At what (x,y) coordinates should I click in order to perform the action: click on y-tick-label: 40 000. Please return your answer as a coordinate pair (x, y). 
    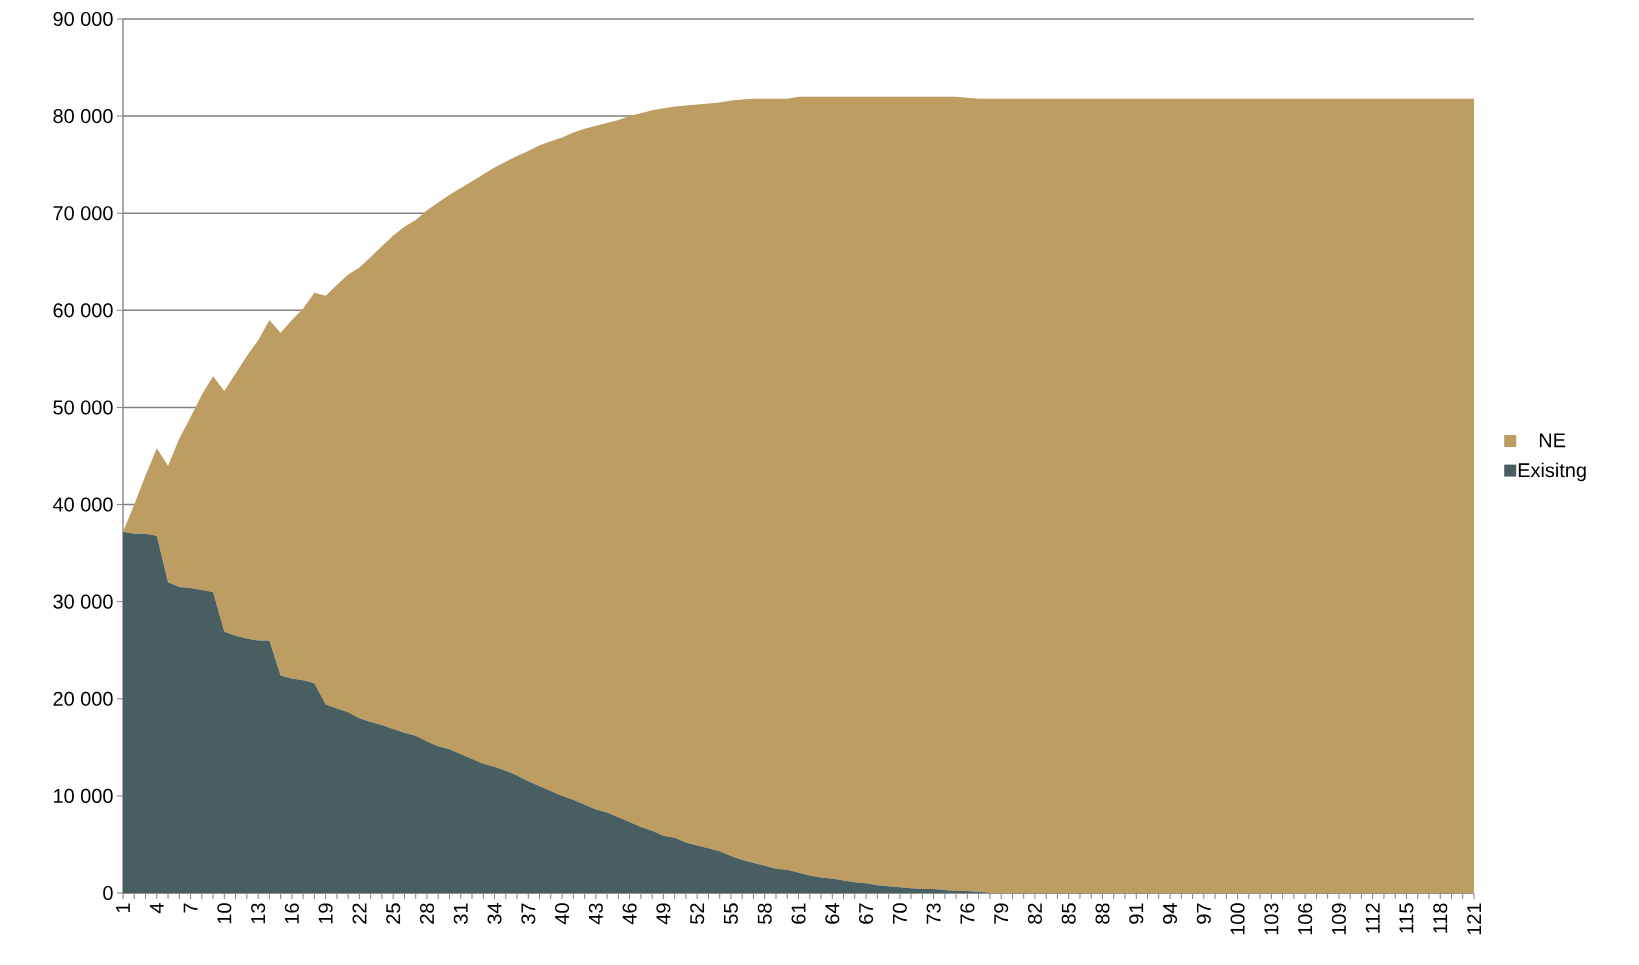
    Looking at the image, I should click on (82, 504).